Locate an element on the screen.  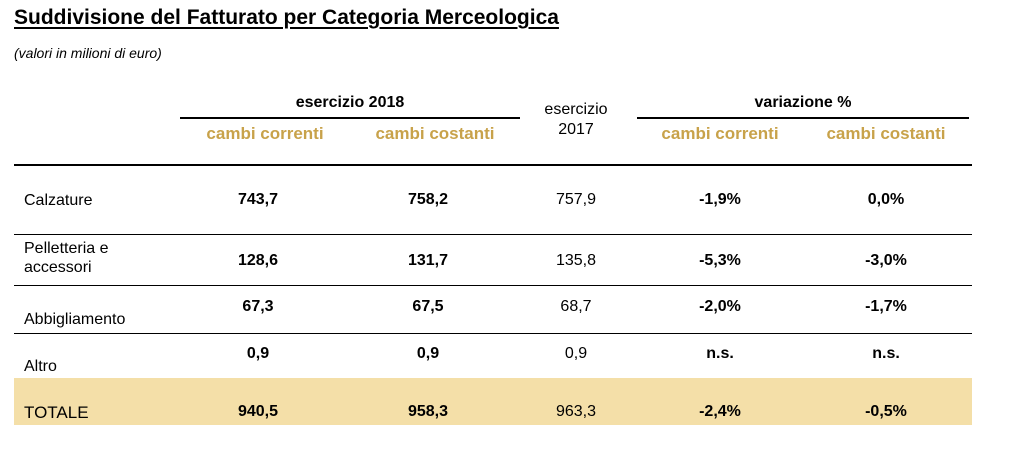
cell-2018-costanti: 0,9 is located at coordinates (428, 353).